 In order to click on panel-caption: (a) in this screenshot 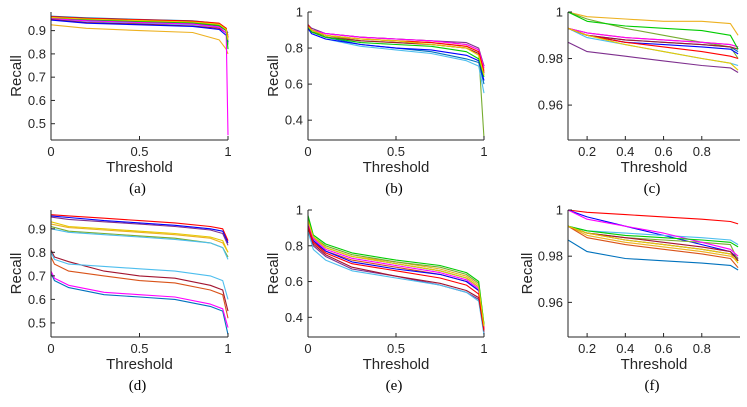, I will do `click(137, 189)`.